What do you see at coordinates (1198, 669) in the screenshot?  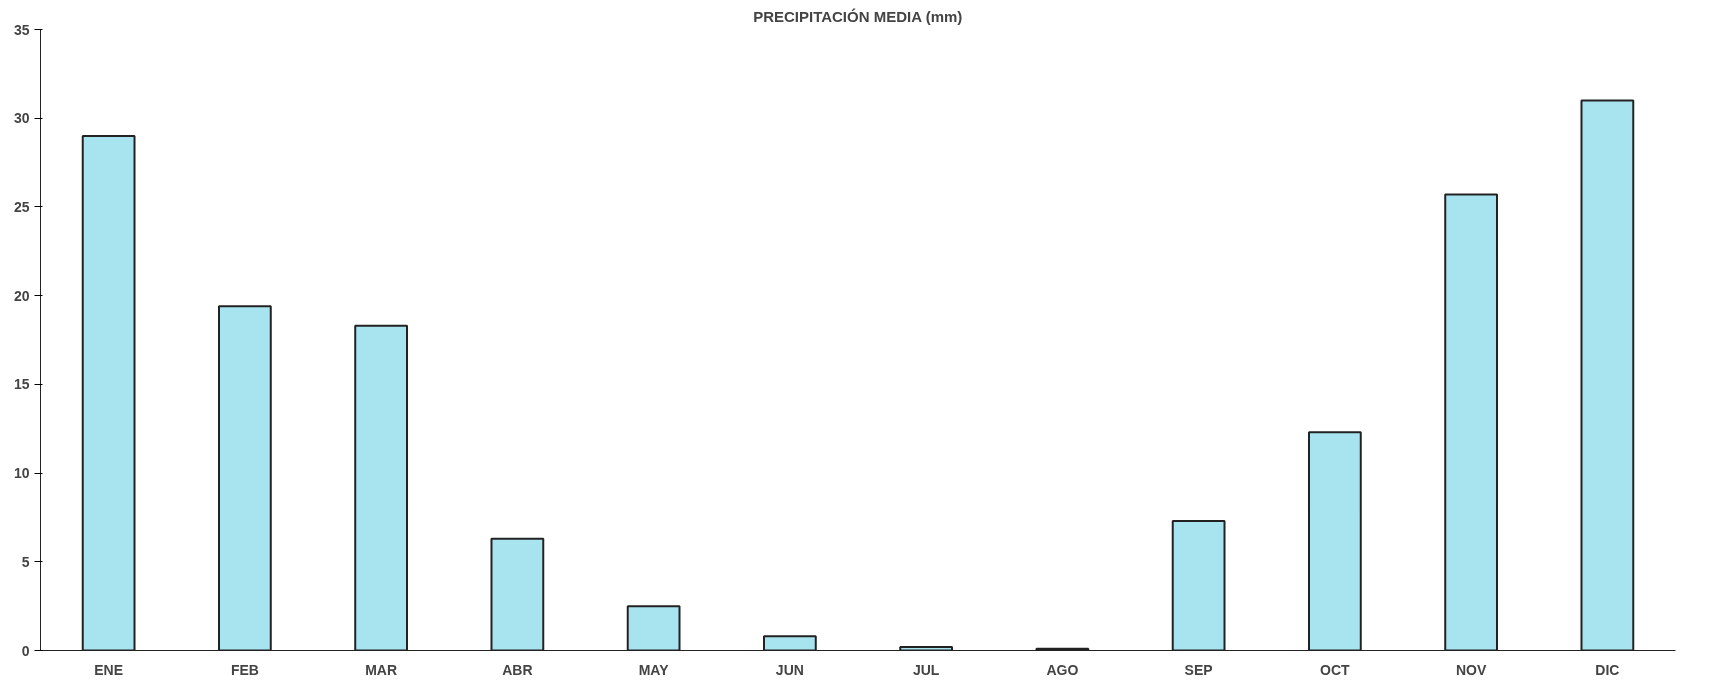 I see `x-tick-label: SEP` at bounding box center [1198, 669].